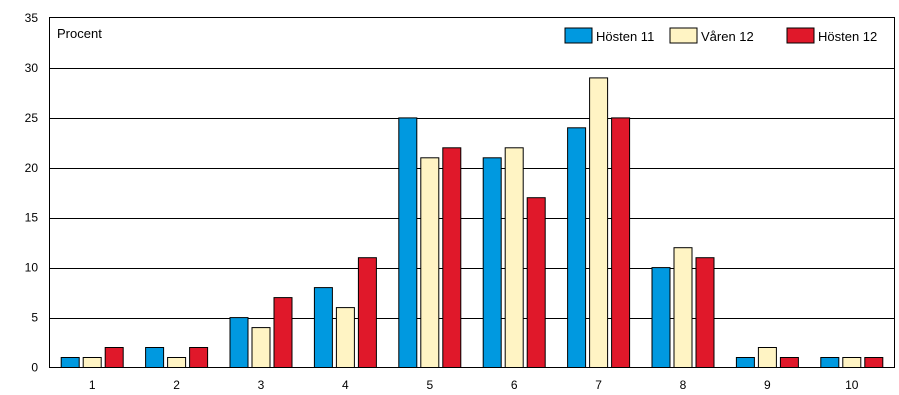 The image size is (899, 395). What do you see at coordinates (767, 385) in the screenshot?
I see `x-tick-label: 9` at bounding box center [767, 385].